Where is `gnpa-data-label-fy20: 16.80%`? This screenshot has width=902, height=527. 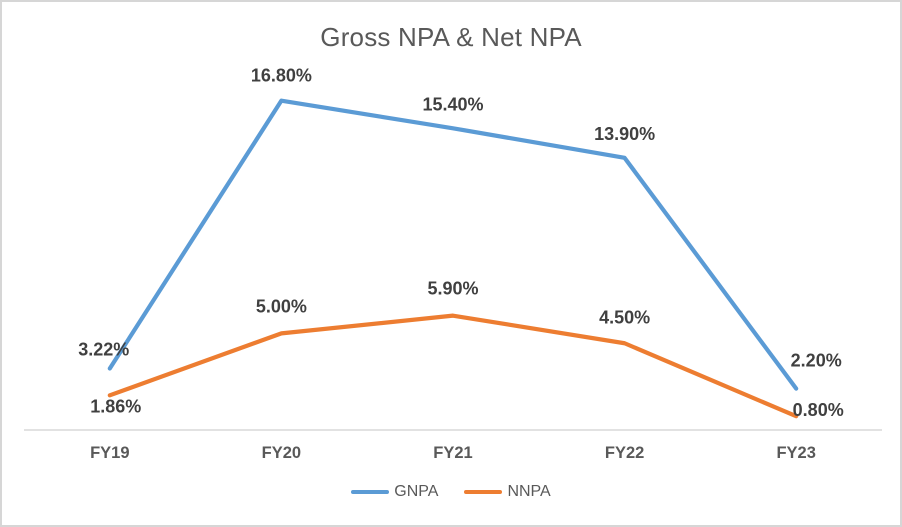
gnpa-data-label-fy20: 16.80% is located at coordinates (281, 76).